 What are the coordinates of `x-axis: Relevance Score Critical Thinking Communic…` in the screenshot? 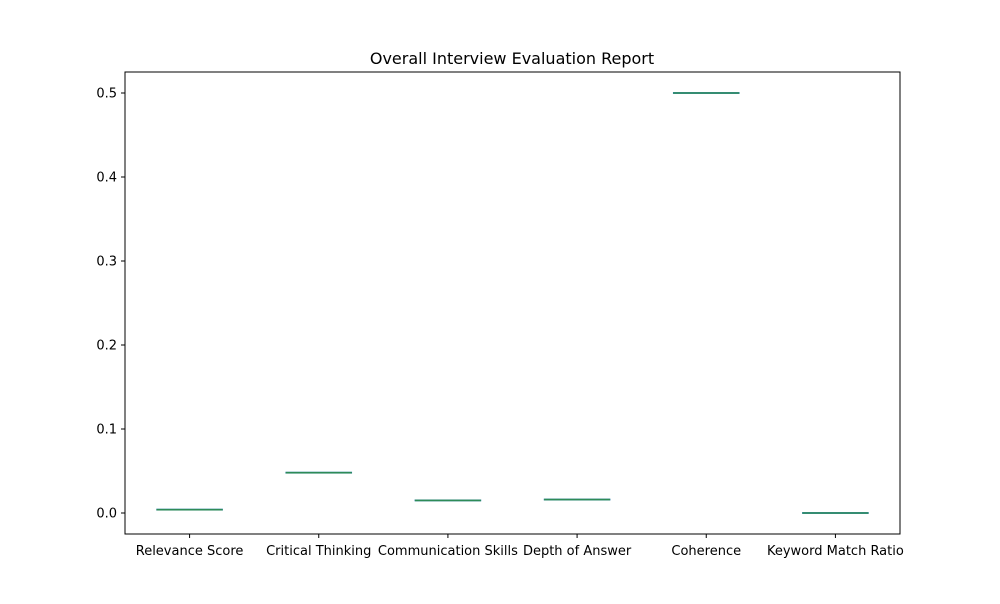 It's located at (520, 546).